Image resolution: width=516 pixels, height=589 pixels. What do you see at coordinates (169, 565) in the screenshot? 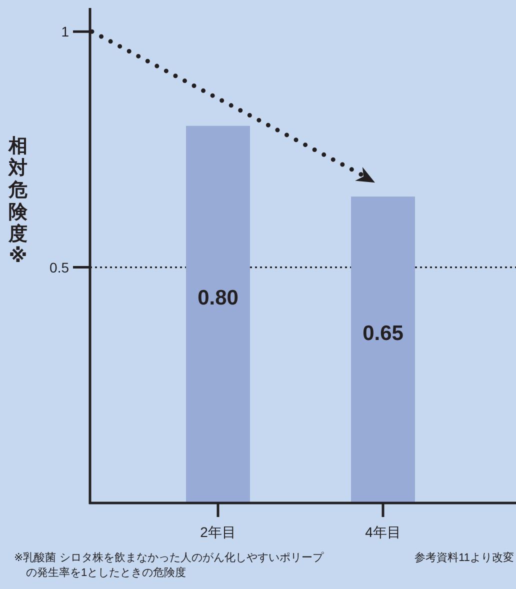
I see `text: ※乳酸菌 シロタ株を飲まなかった人のがん化しやすいポリープの発生率を1としたときの危険度` at bounding box center [169, 565].